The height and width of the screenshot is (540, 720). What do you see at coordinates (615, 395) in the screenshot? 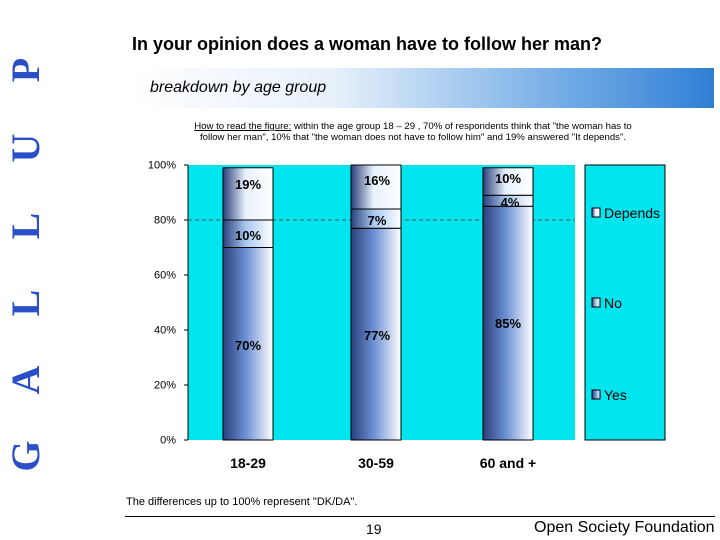
I see `legend-label-yes: Yes` at bounding box center [615, 395].